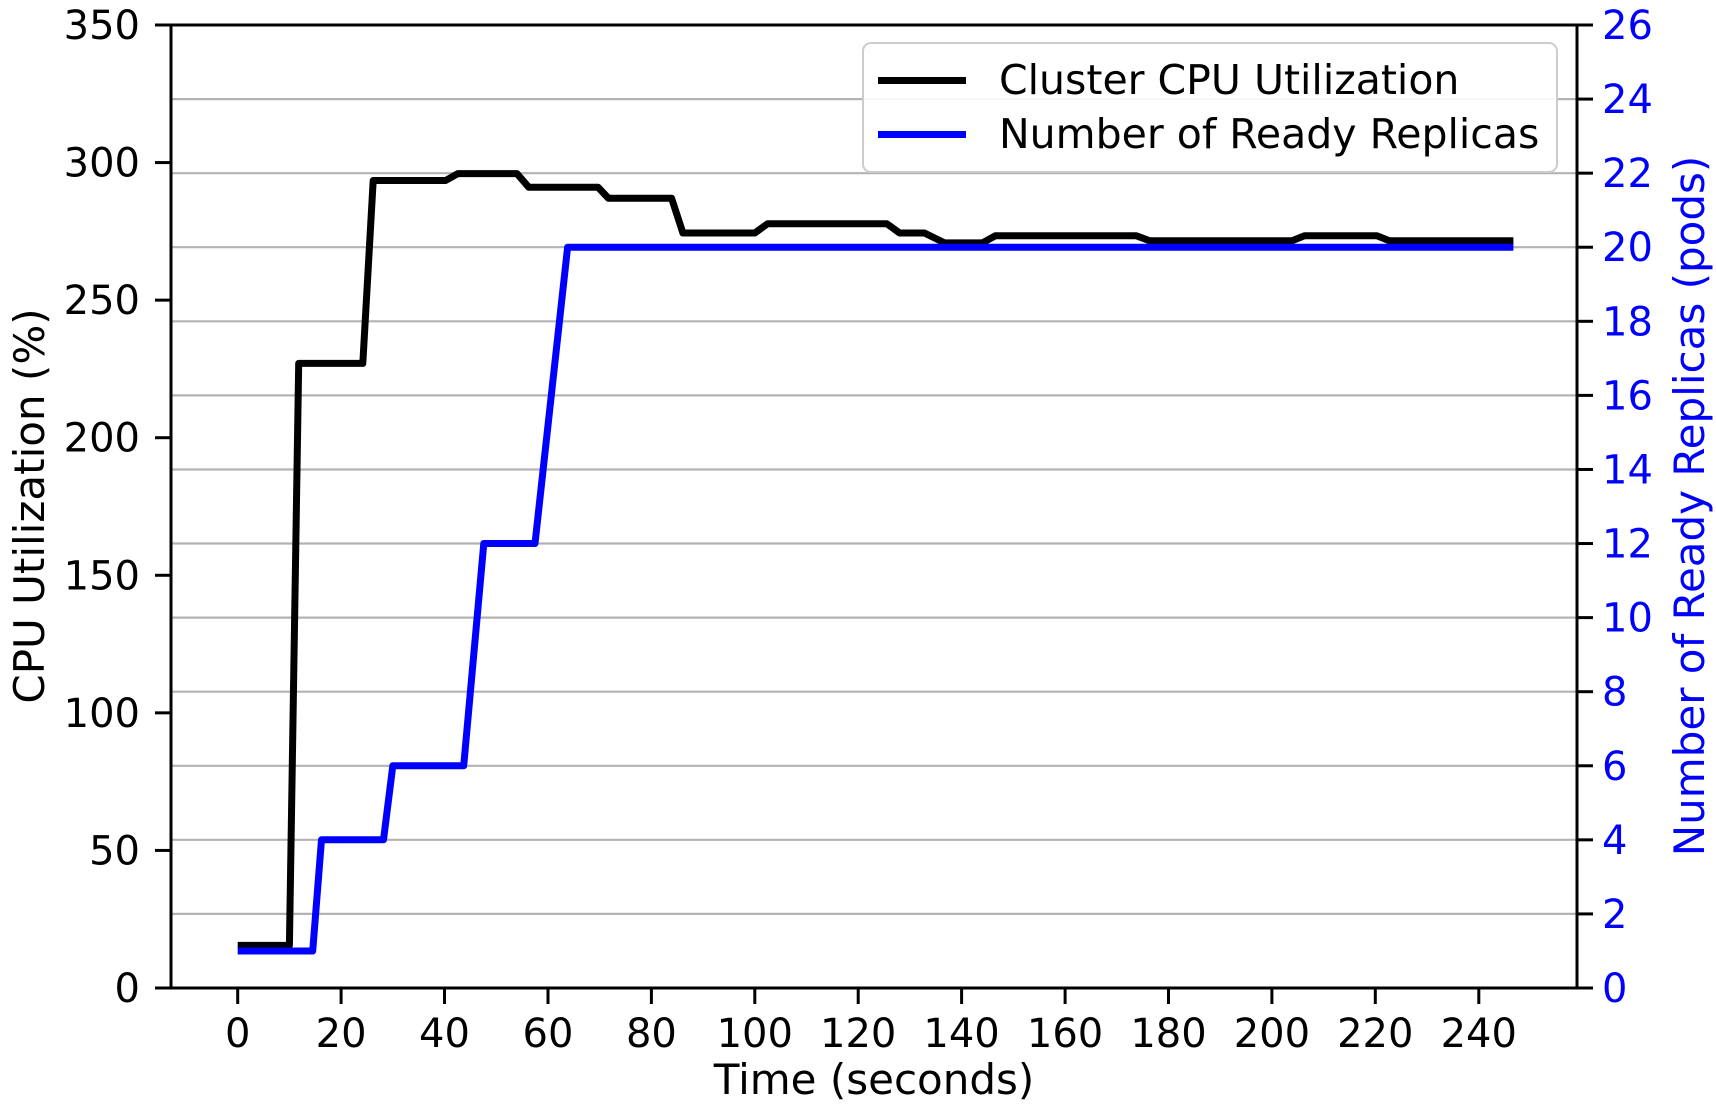 This screenshot has height=1117, width=1716. I want to click on svg-text: 120, so click(858, 1034).